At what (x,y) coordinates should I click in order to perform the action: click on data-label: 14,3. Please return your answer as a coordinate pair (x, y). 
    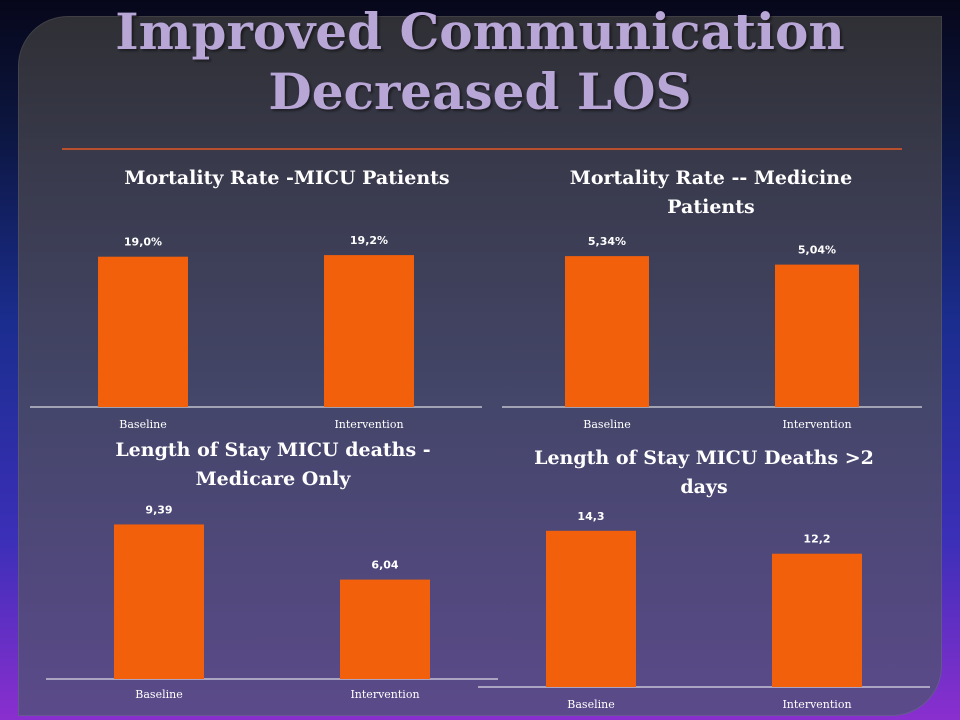
    Looking at the image, I should click on (590, 516).